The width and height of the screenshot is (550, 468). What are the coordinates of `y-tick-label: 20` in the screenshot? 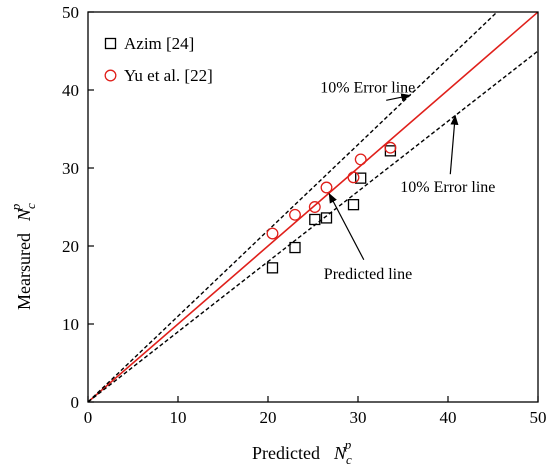 It's located at (70, 246).